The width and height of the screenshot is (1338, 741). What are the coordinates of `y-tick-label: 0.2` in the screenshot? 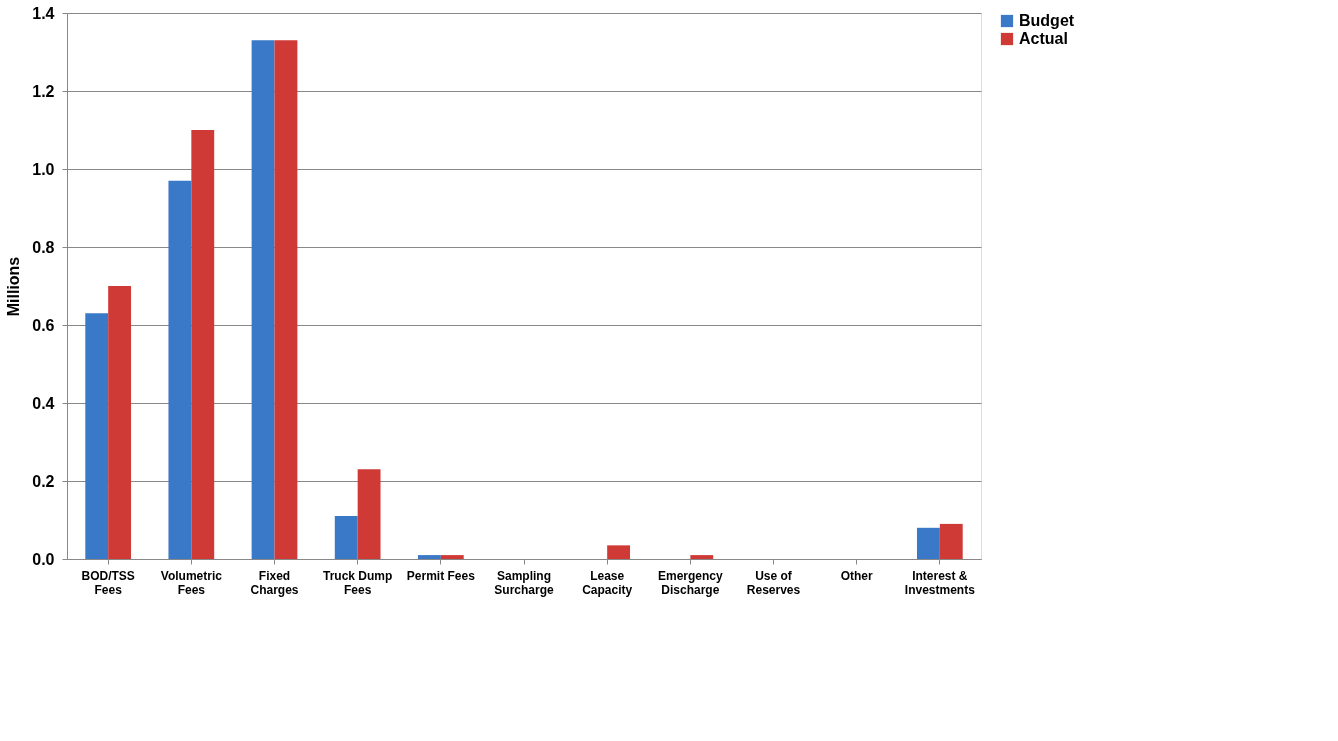 It's located at (43, 481).